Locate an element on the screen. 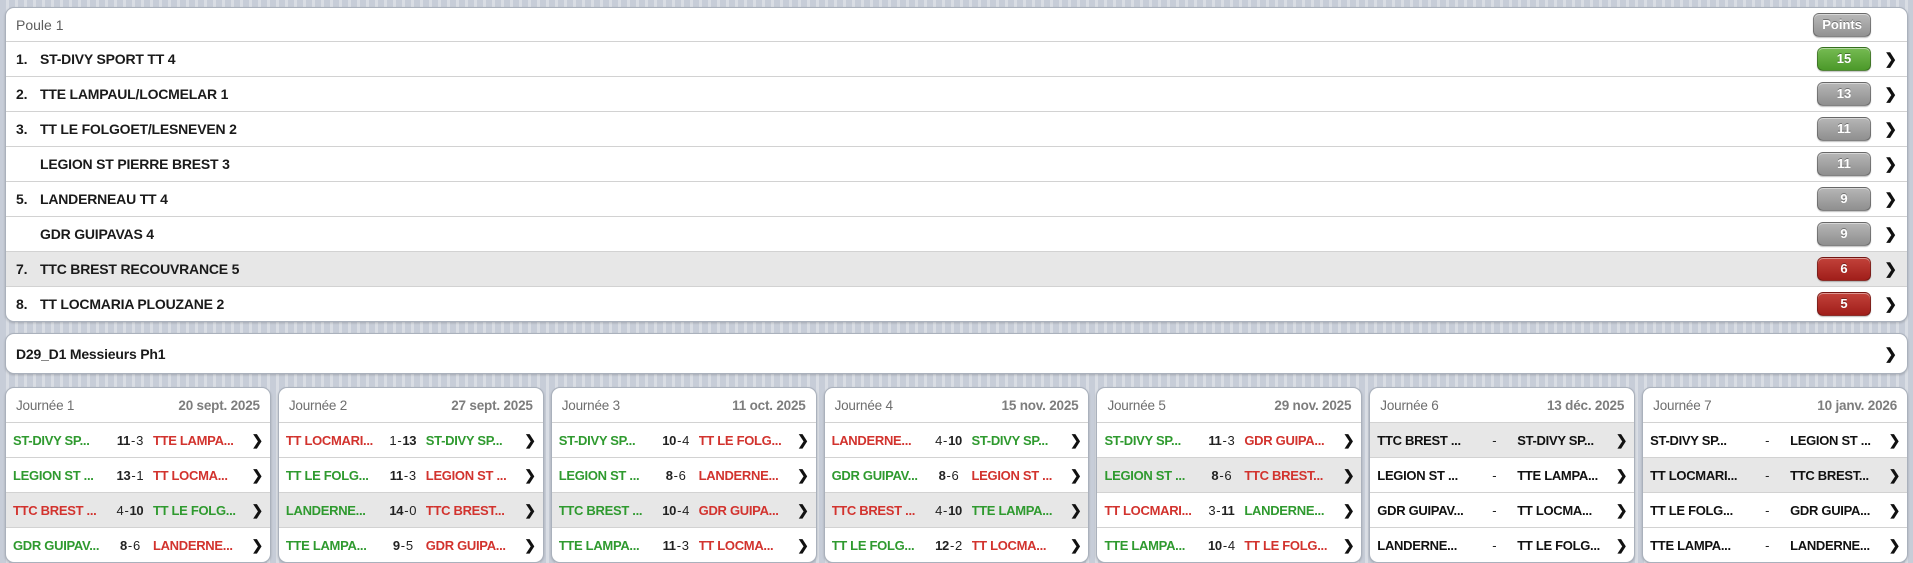 This screenshot has width=1913, height=563. standings-row: 2. TTE LAMPAUL/LOCMELAR 1 13 ❯ is located at coordinates (956, 93).